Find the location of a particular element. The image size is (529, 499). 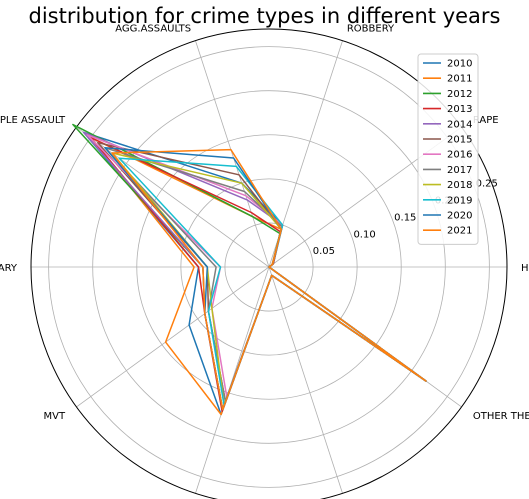

legend-label: 2016 is located at coordinates (459, 155).